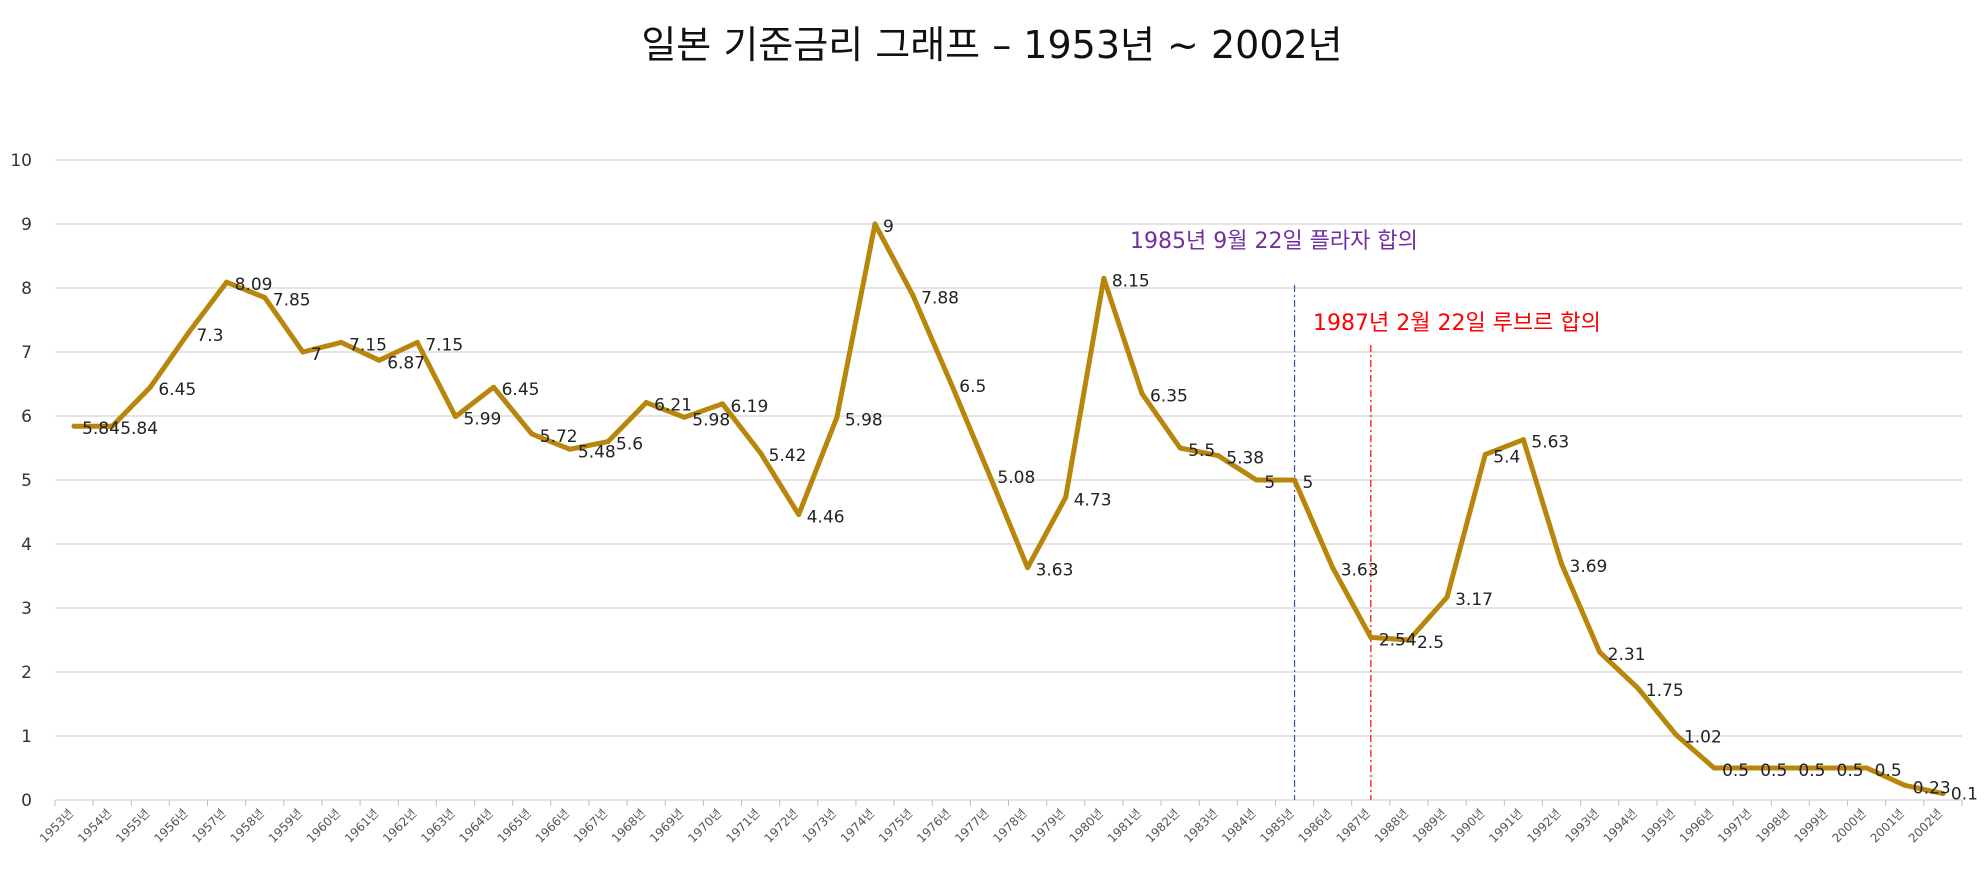 The width and height of the screenshot is (1984, 870). What do you see at coordinates (673, 406) in the screenshot?
I see `data-label: 6.21` at bounding box center [673, 406].